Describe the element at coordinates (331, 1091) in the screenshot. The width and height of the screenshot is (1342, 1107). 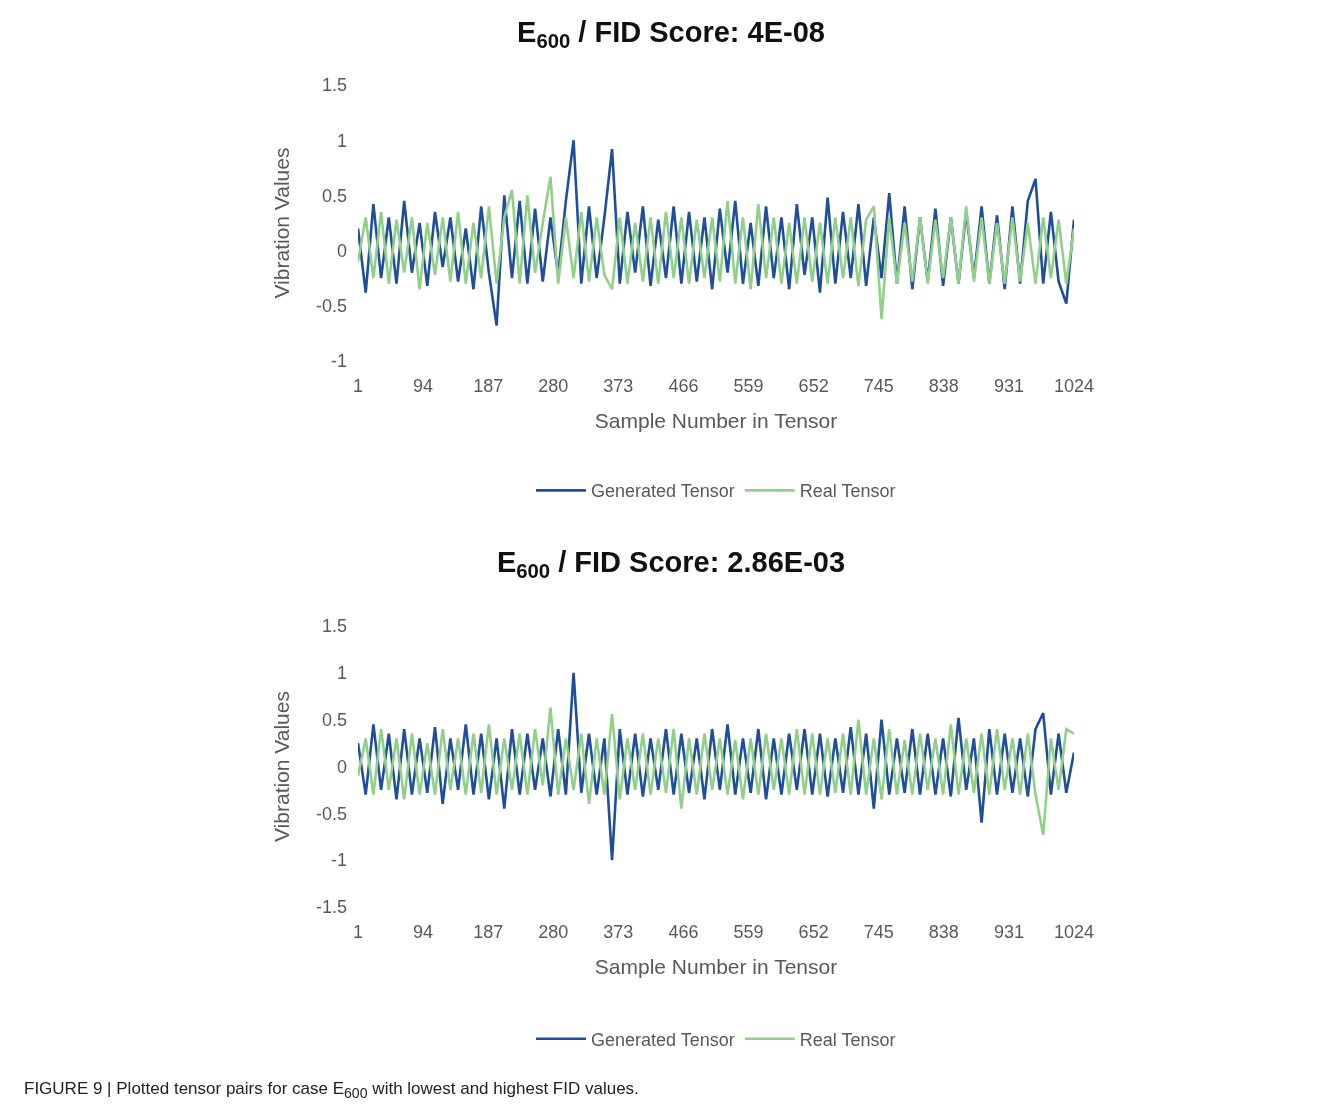
I see `caption: FIGURE 9 | Plotted tensor pairs for case E$_{600}$ with lowest and highest FID values.` at that location.